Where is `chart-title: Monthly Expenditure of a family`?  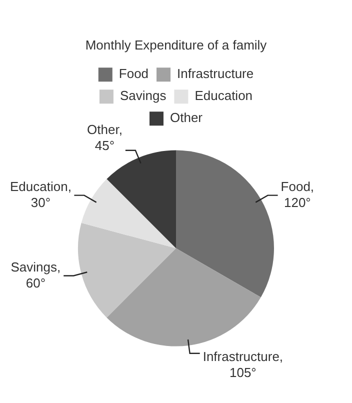 chart-title: Monthly Expenditure of a family is located at coordinates (176, 44).